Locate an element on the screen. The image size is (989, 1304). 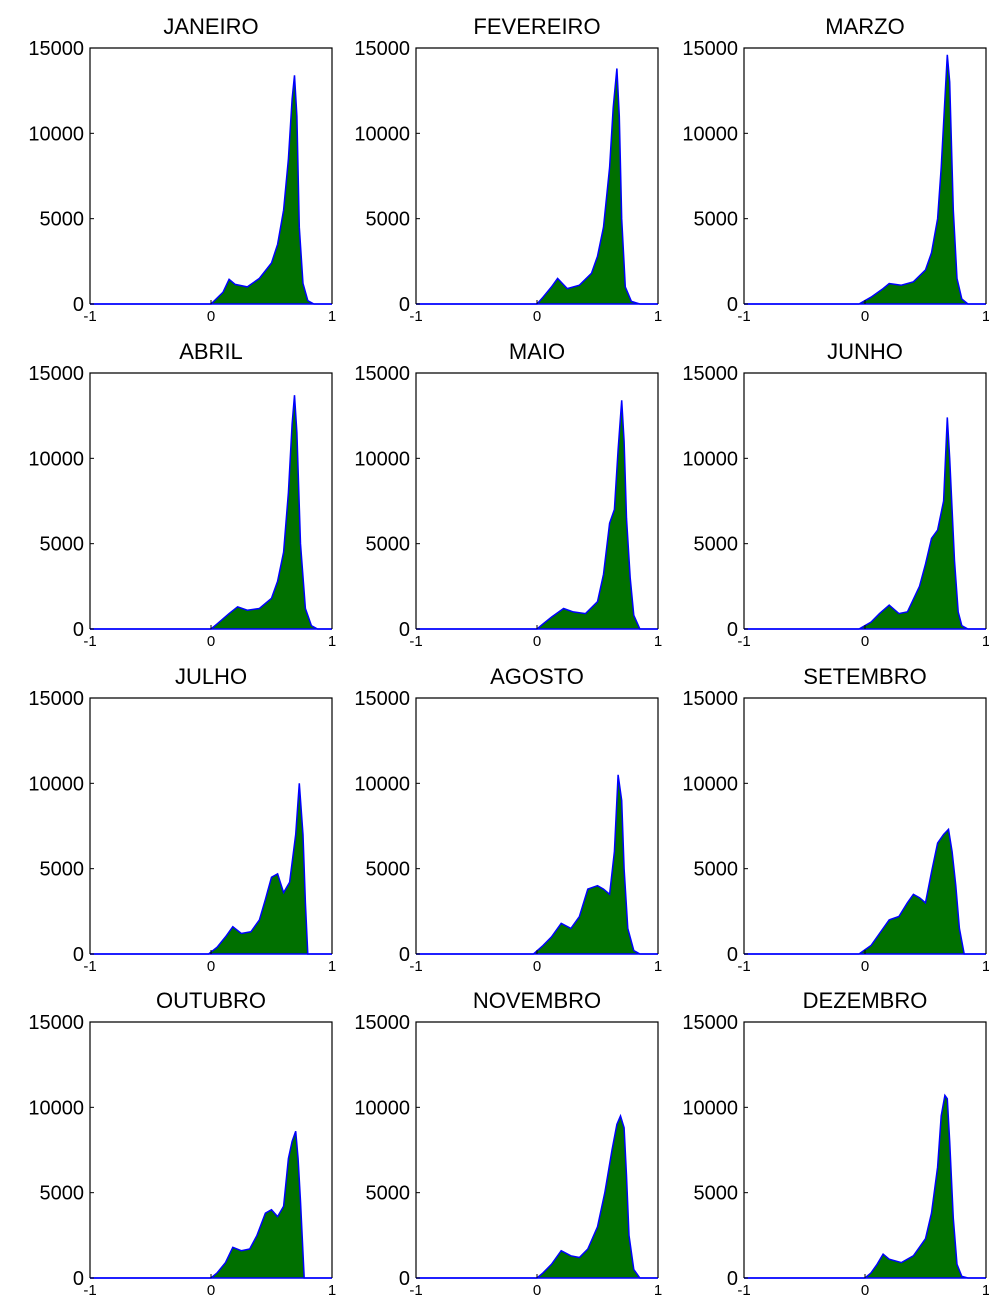
panel-title: JULHO is located at coordinates (211, 676).